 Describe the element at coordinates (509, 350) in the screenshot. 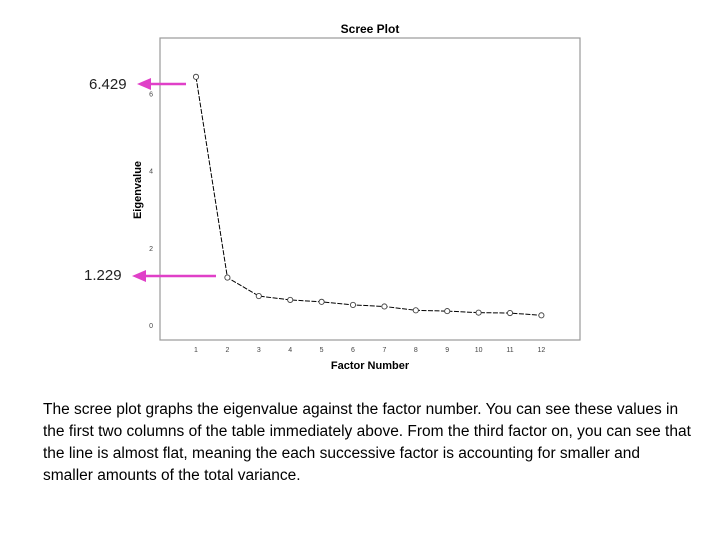

I see `x-tick-label: 11` at that location.